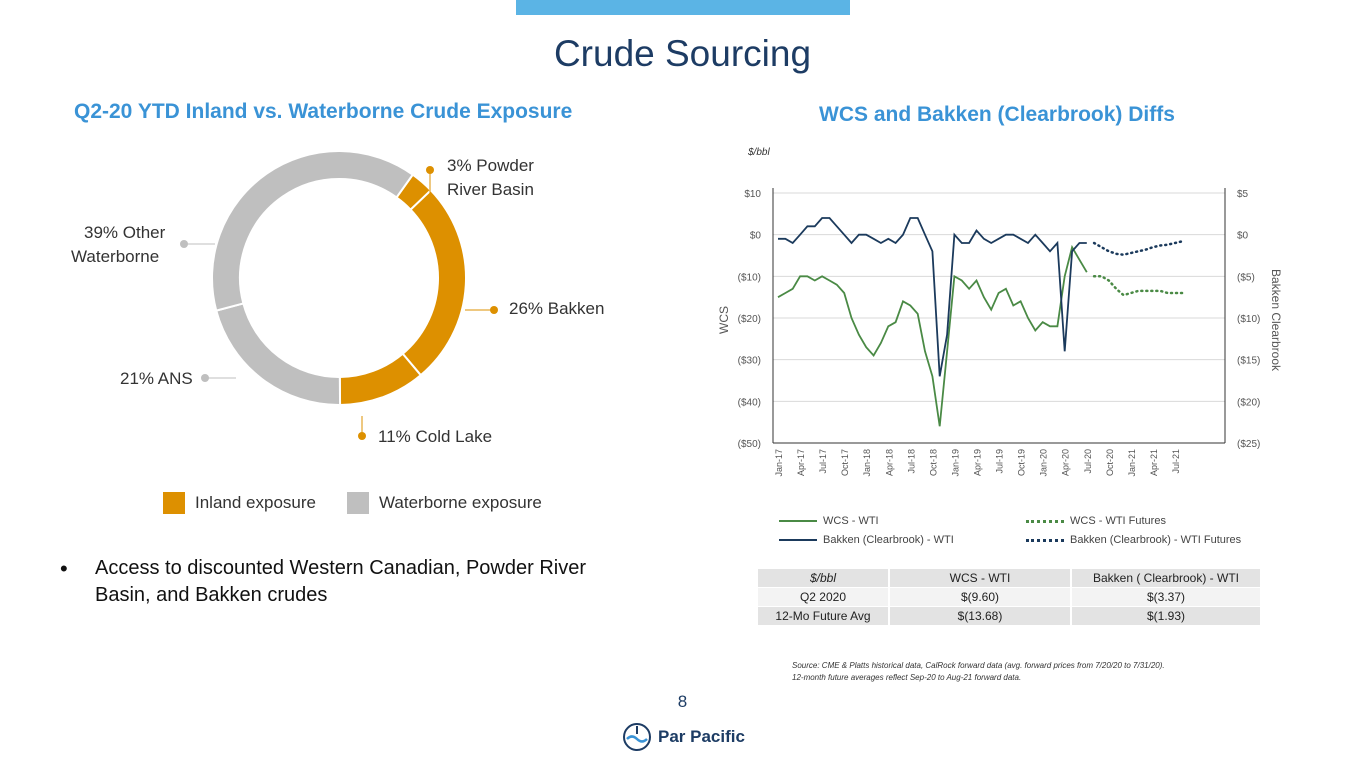  What do you see at coordinates (979, 616) in the screenshot?
I see `table-cell: $(13.68)` at bounding box center [979, 616].